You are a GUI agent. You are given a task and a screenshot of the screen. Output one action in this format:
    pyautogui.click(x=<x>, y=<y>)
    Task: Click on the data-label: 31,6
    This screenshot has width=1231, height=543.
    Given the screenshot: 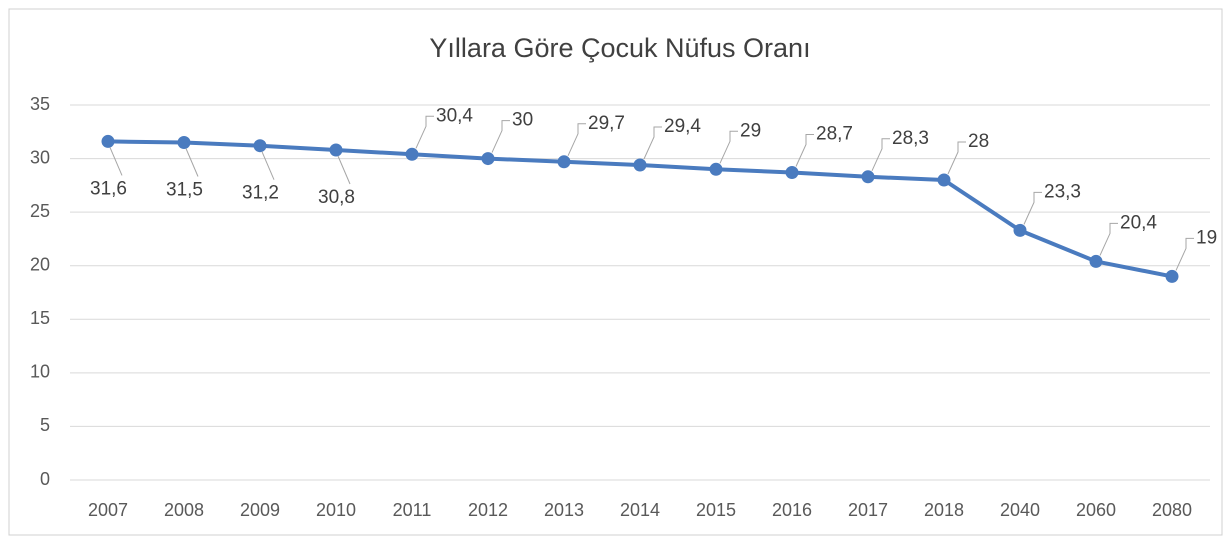 What is the action you would take?
    pyautogui.click(x=108, y=188)
    